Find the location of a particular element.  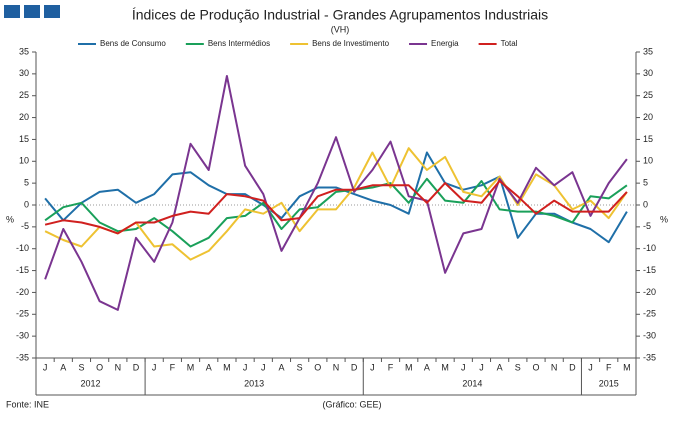

legend-label: Bens Intermédios is located at coordinates (239, 43).